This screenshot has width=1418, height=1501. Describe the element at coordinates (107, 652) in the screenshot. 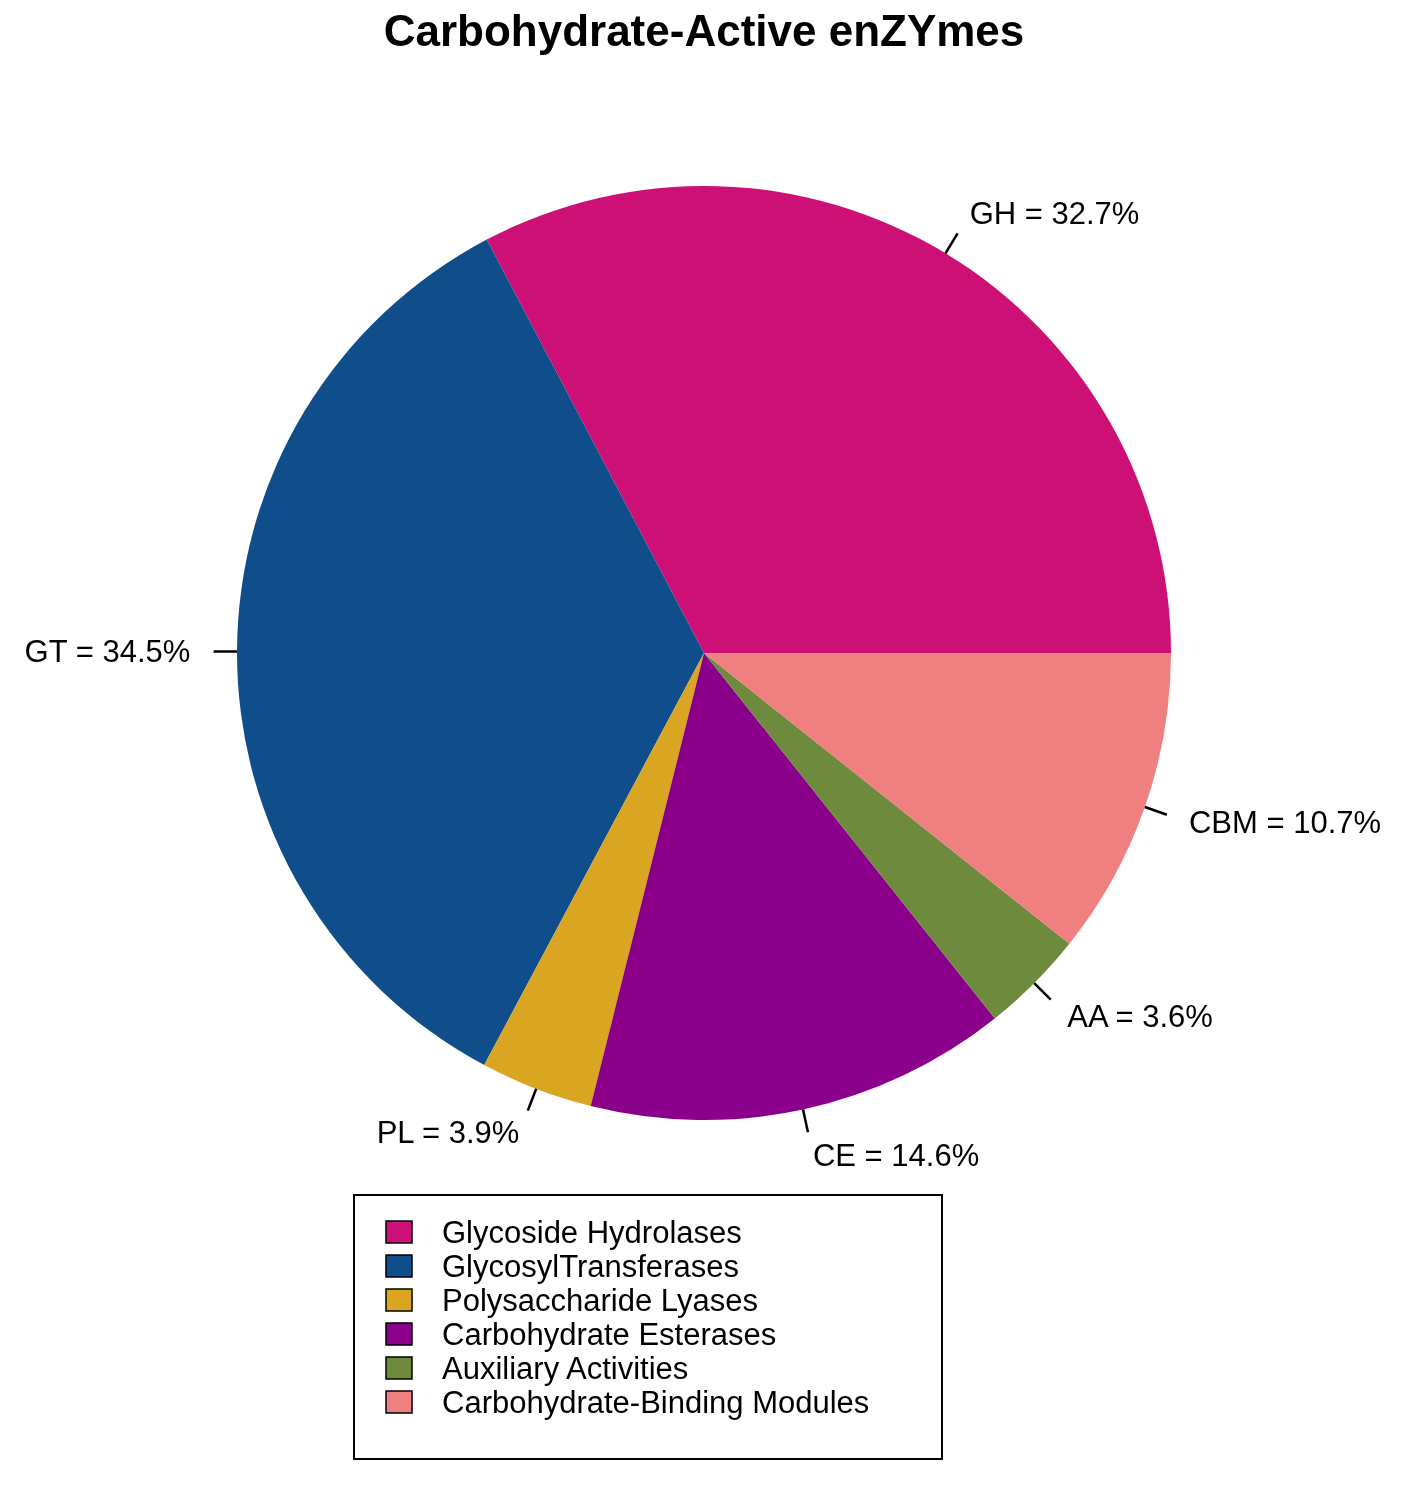

I see `data-label: GT = 34.5%` at that location.